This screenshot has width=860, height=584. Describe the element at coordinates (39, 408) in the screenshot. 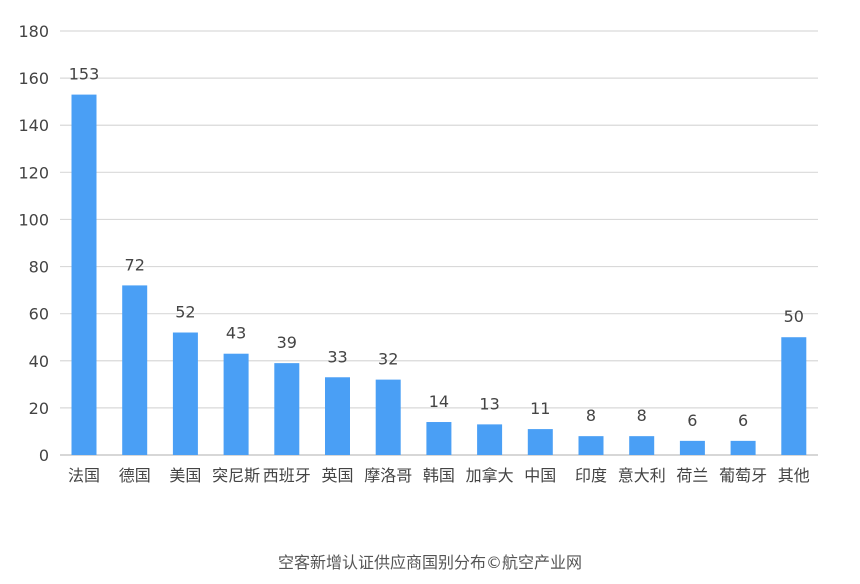

I see `y-tick-label: 20` at that location.